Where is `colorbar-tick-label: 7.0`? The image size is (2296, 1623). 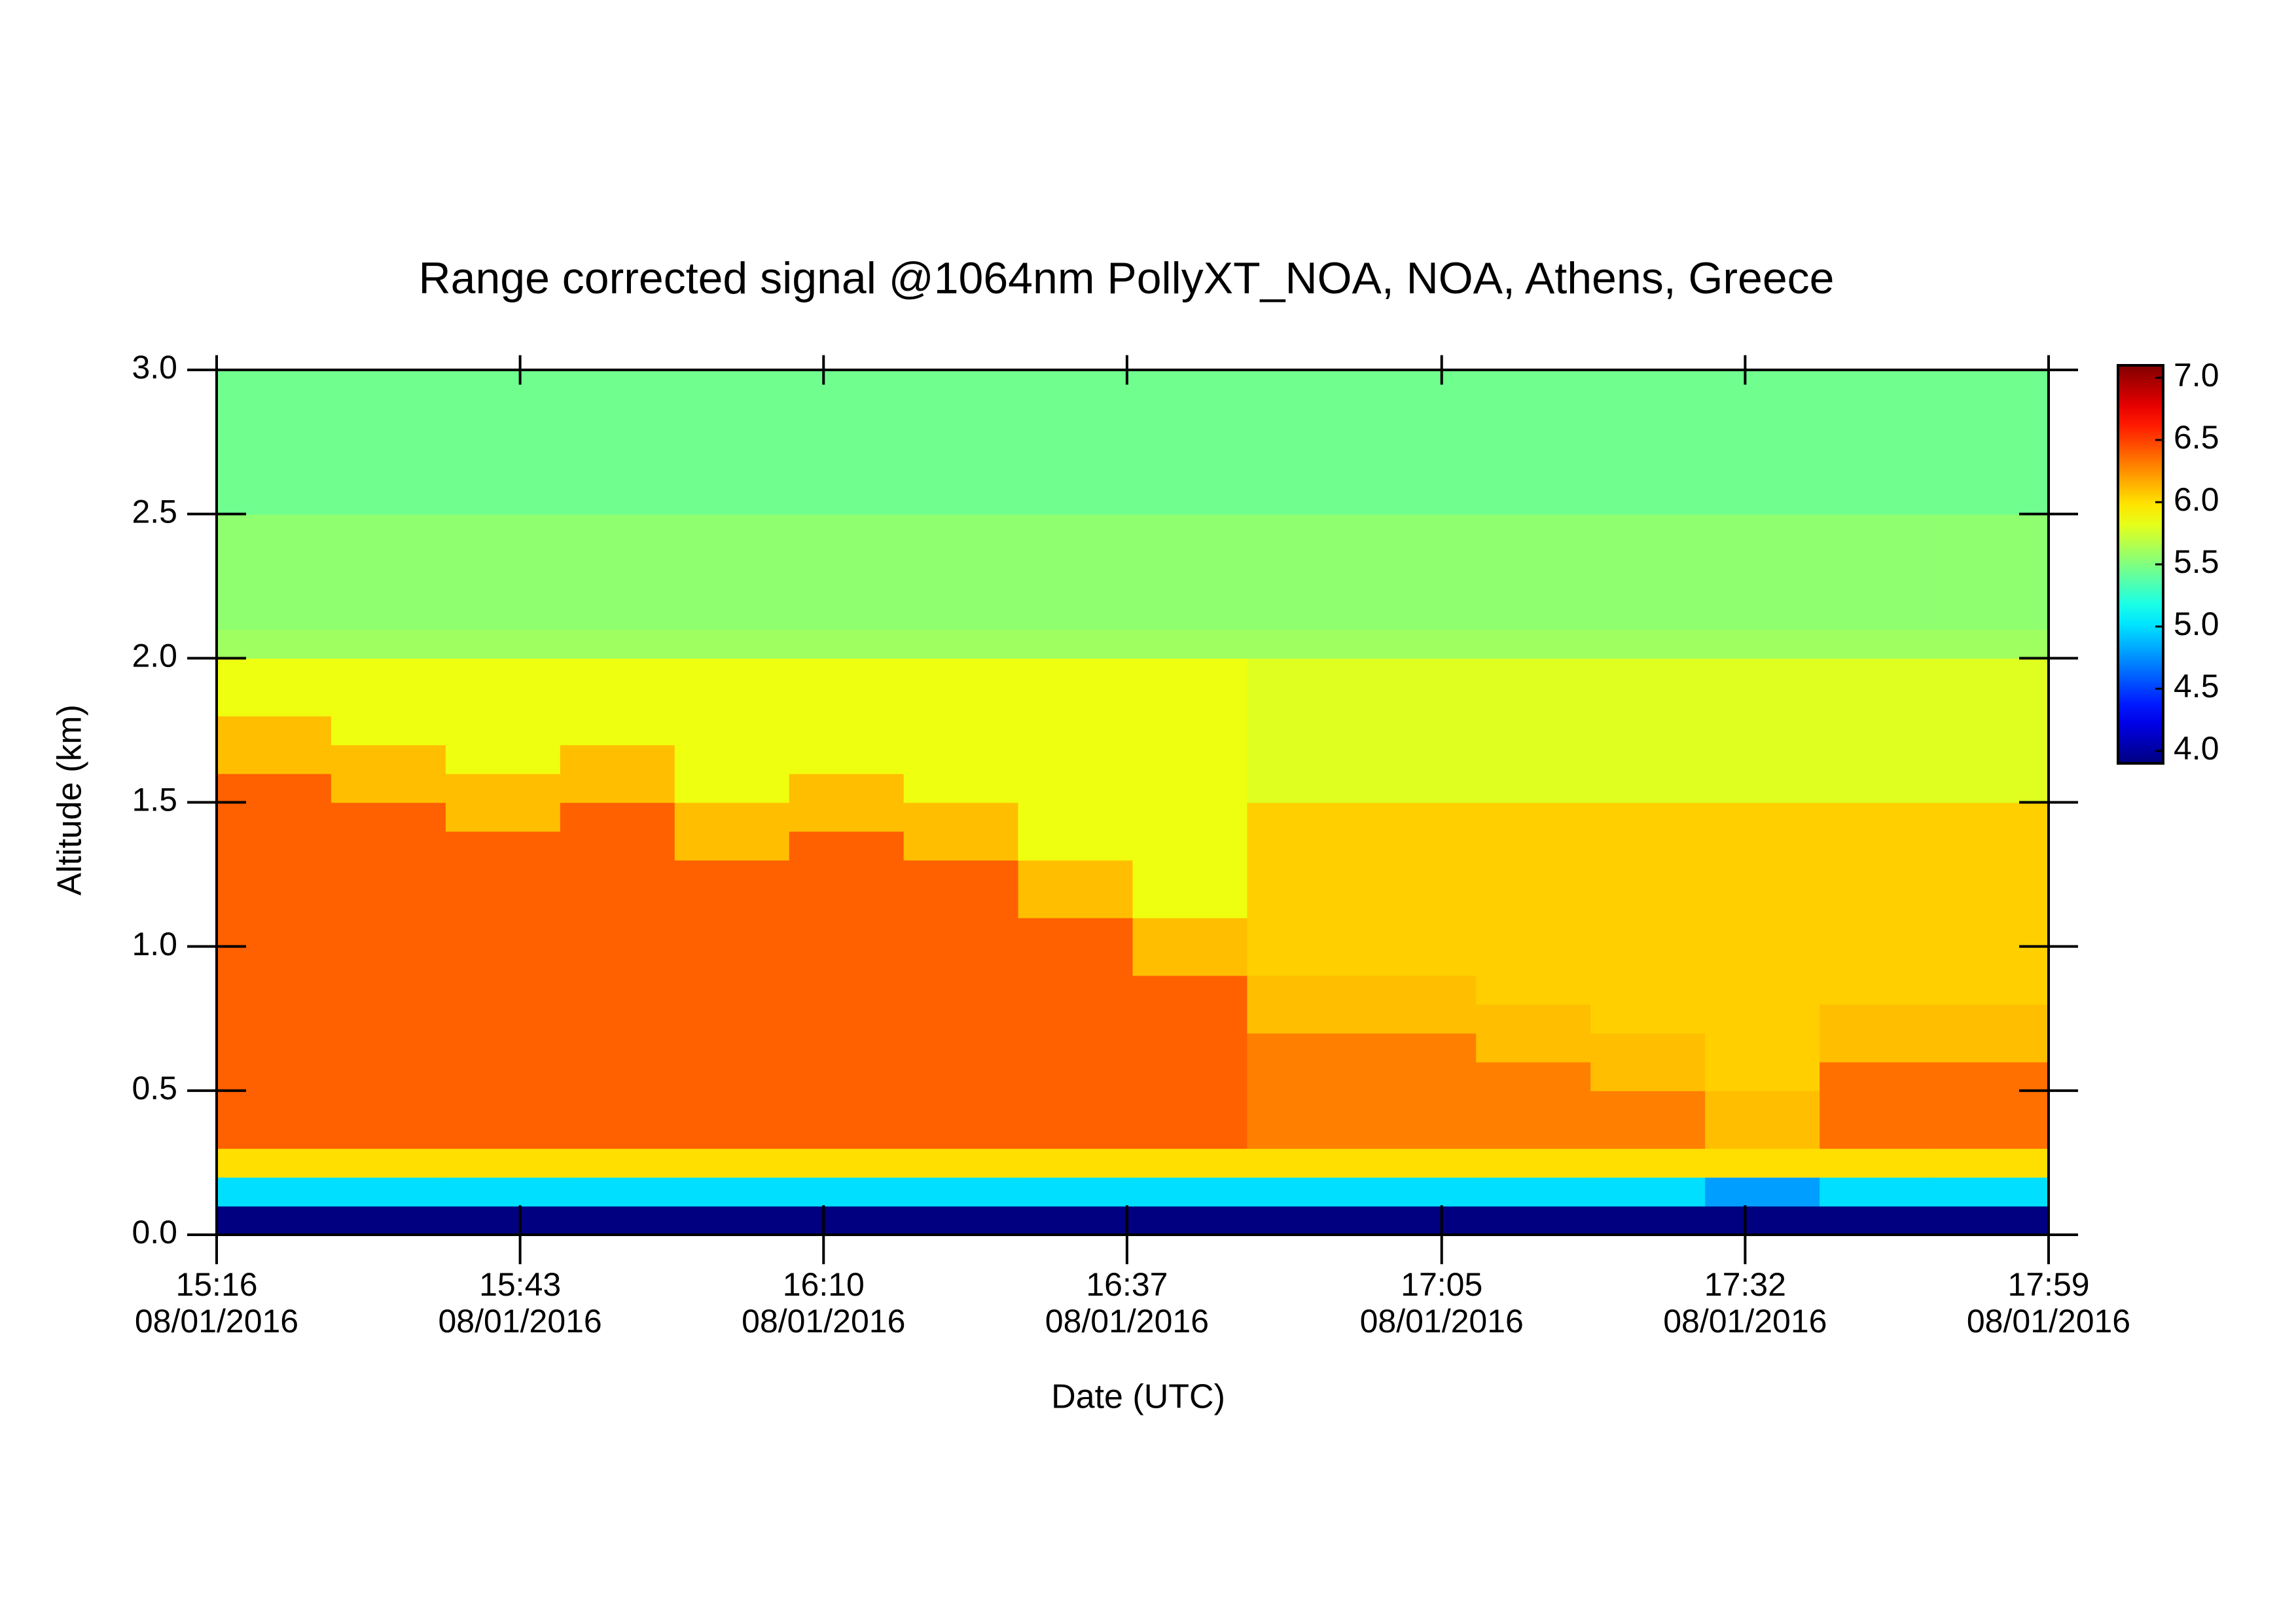
colorbar-tick-label: 7.0 is located at coordinates (2196, 375).